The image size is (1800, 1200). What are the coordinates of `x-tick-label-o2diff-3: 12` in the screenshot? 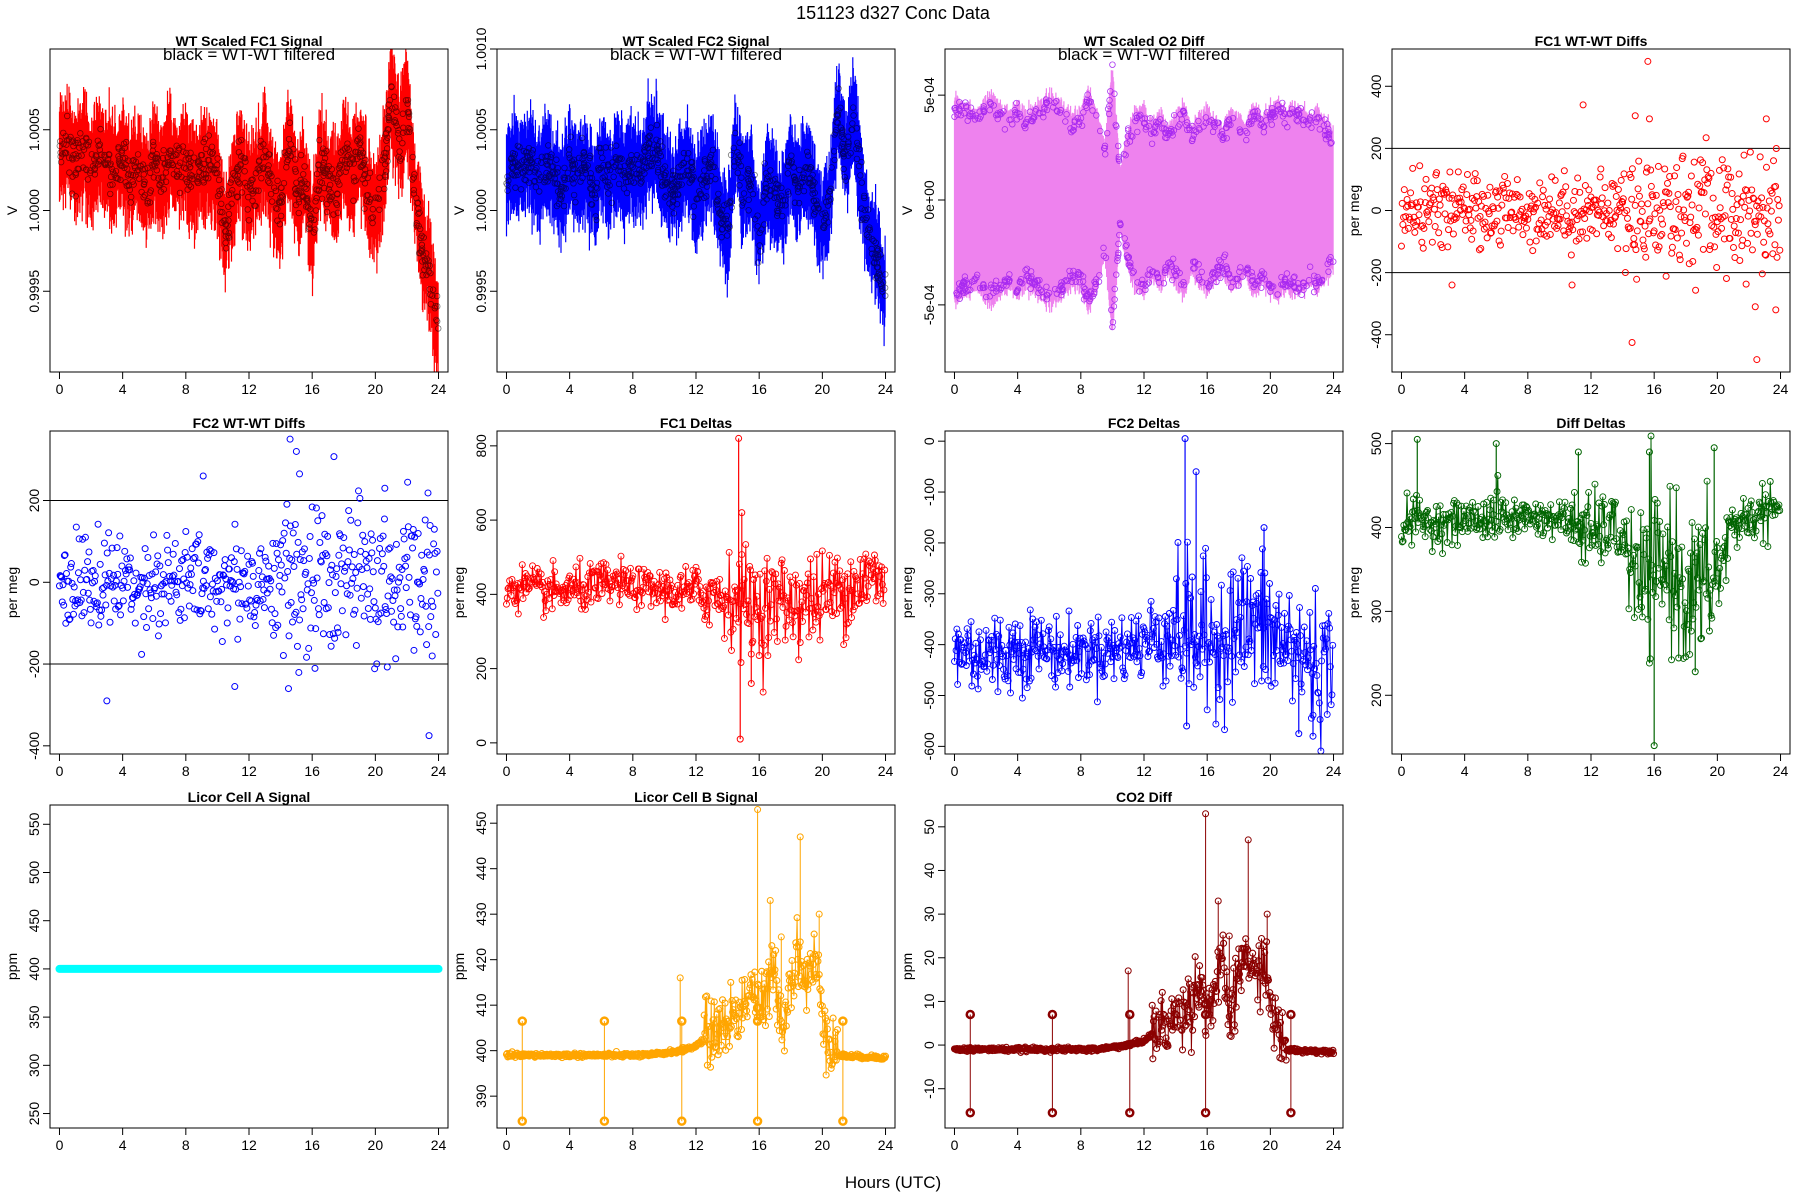 It's located at (1144, 389).